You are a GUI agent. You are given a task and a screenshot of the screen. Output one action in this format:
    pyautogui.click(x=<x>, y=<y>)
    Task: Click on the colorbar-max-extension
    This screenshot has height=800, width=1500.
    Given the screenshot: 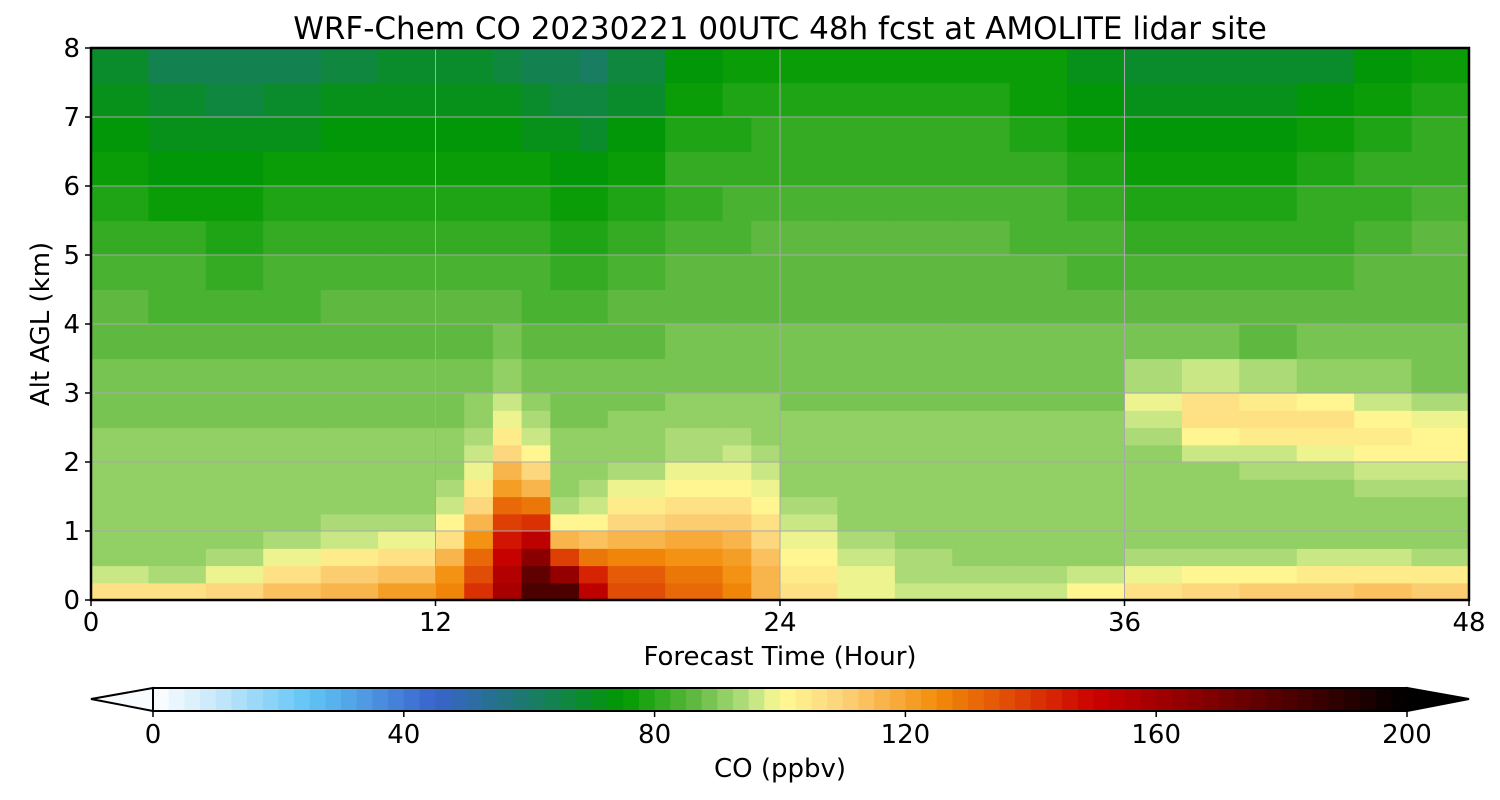 What is the action you would take?
    pyautogui.click(x=1438, y=699)
    